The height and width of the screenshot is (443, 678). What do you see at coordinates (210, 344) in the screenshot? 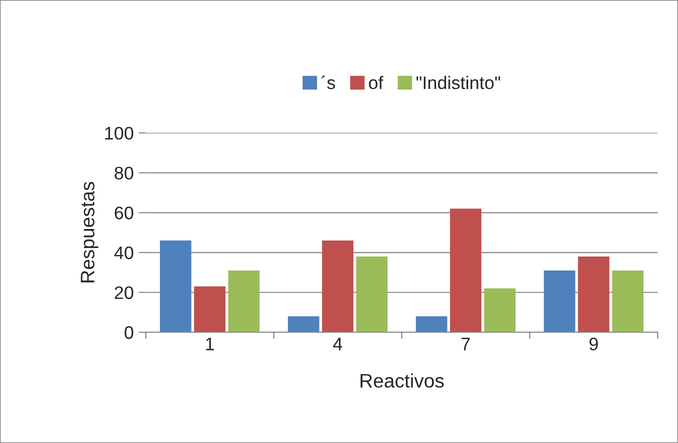
I see `x-tick-label: 1` at bounding box center [210, 344].